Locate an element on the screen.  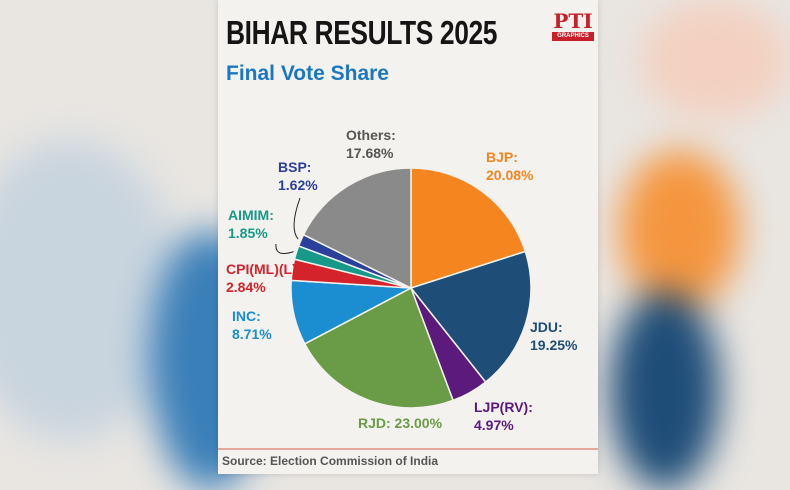
slice-label-name: AIMIM: is located at coordinates (251, 215).